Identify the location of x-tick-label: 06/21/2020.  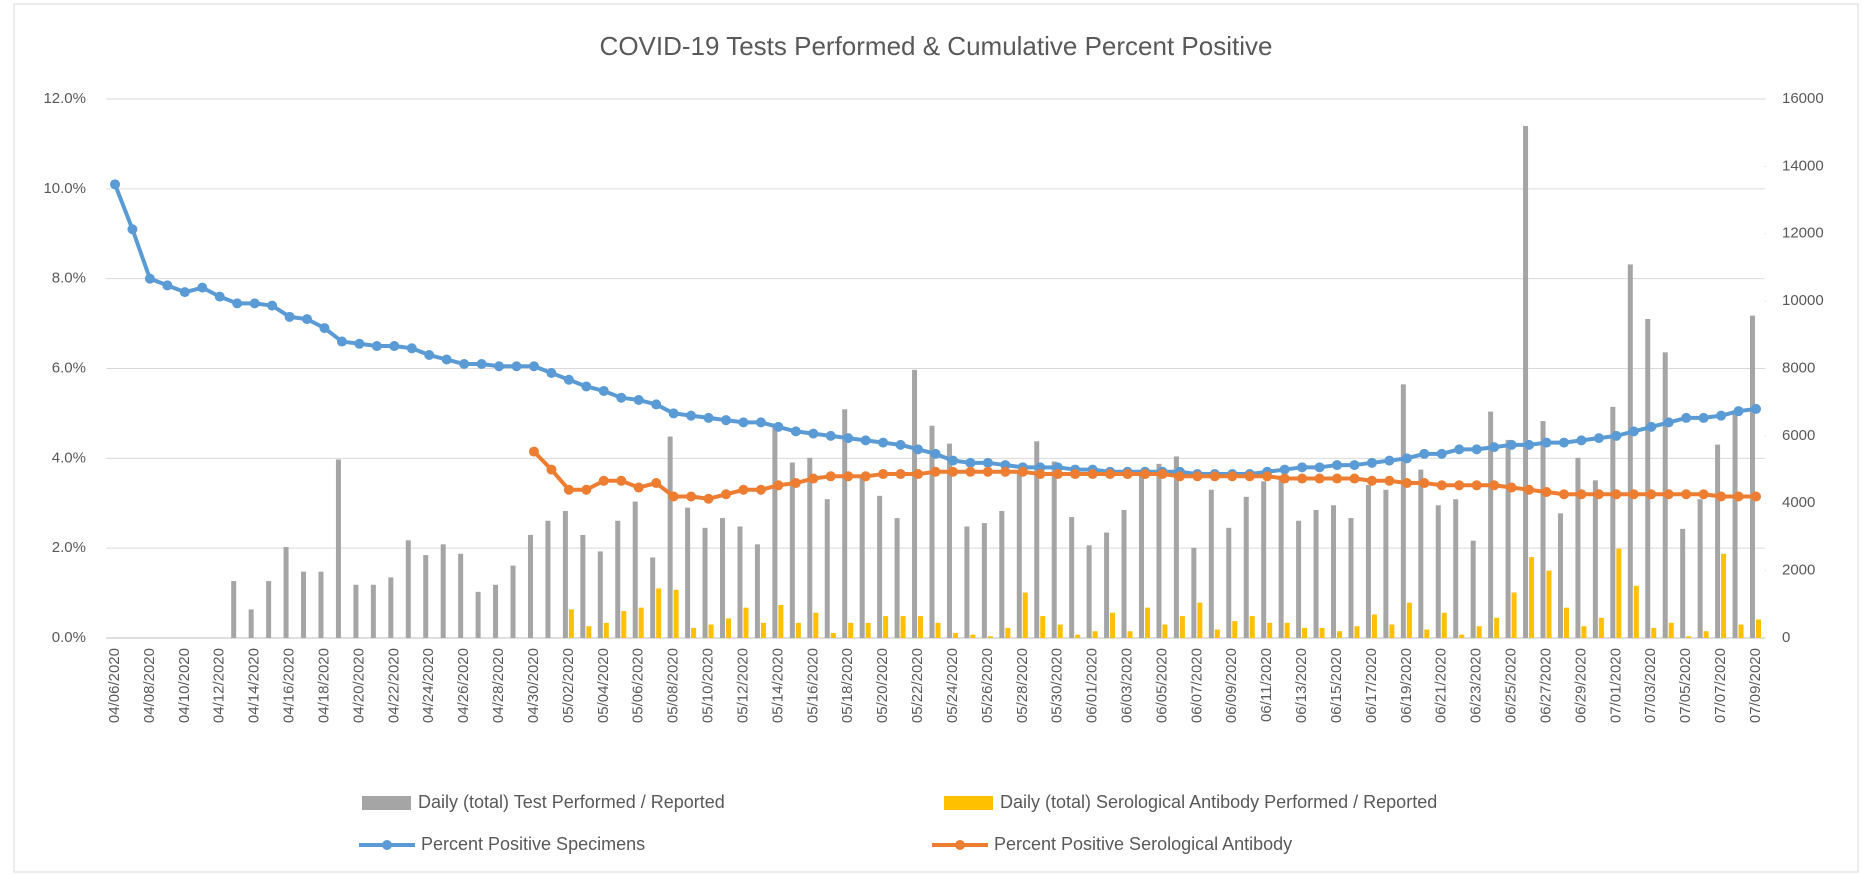
(1441, 685).